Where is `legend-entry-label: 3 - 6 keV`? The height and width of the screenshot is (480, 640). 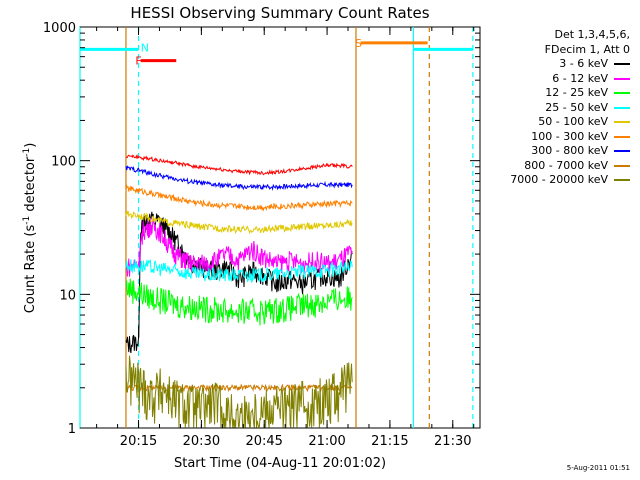
legend-entry-label: 3 - 6 keV is located at coordinates (583, 63).